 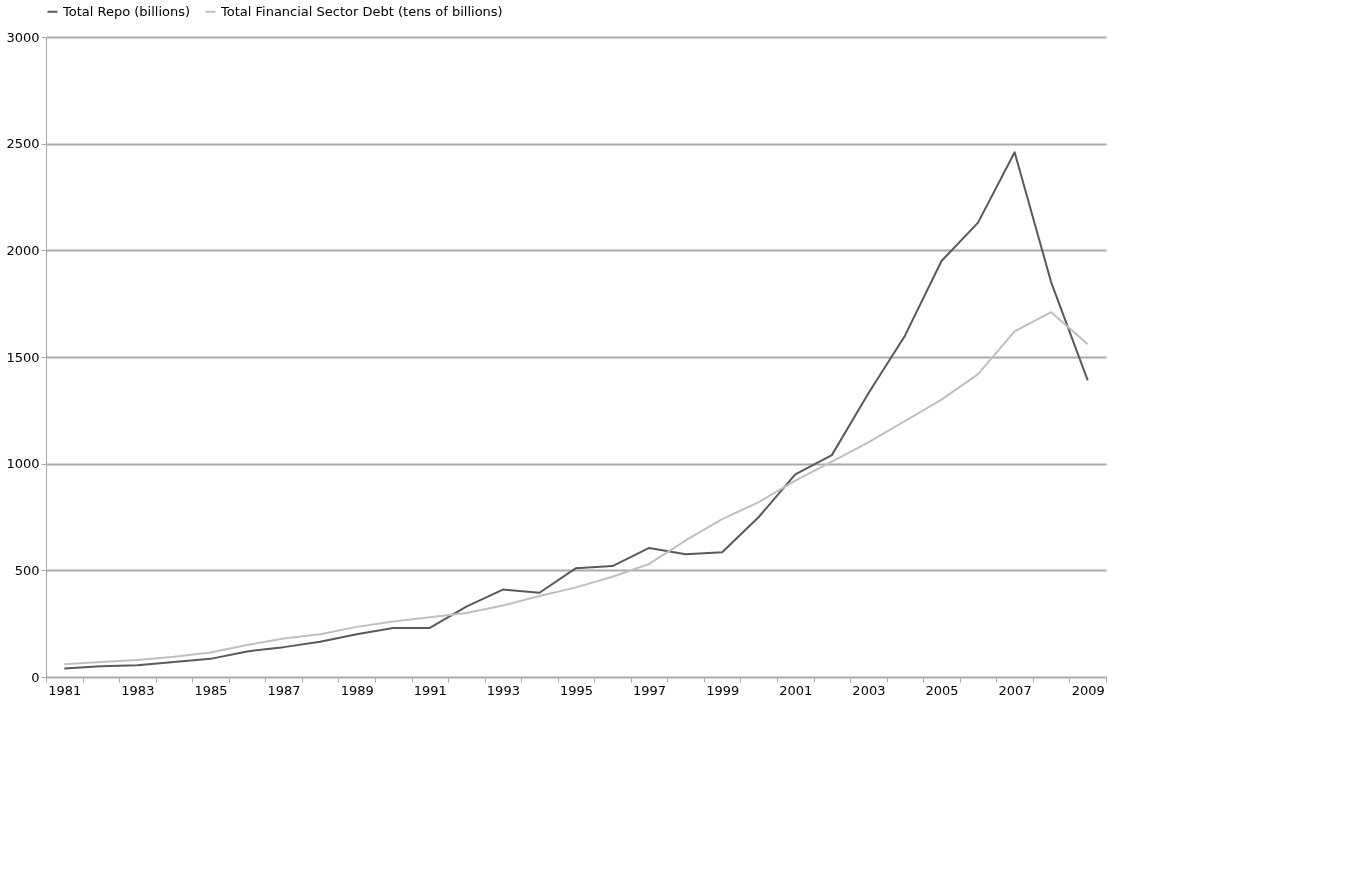 What do you see at coordinates (1015, 690) in the screenshot?
I see `x-tick-label: 2007` at bounding box center [1015, 690].